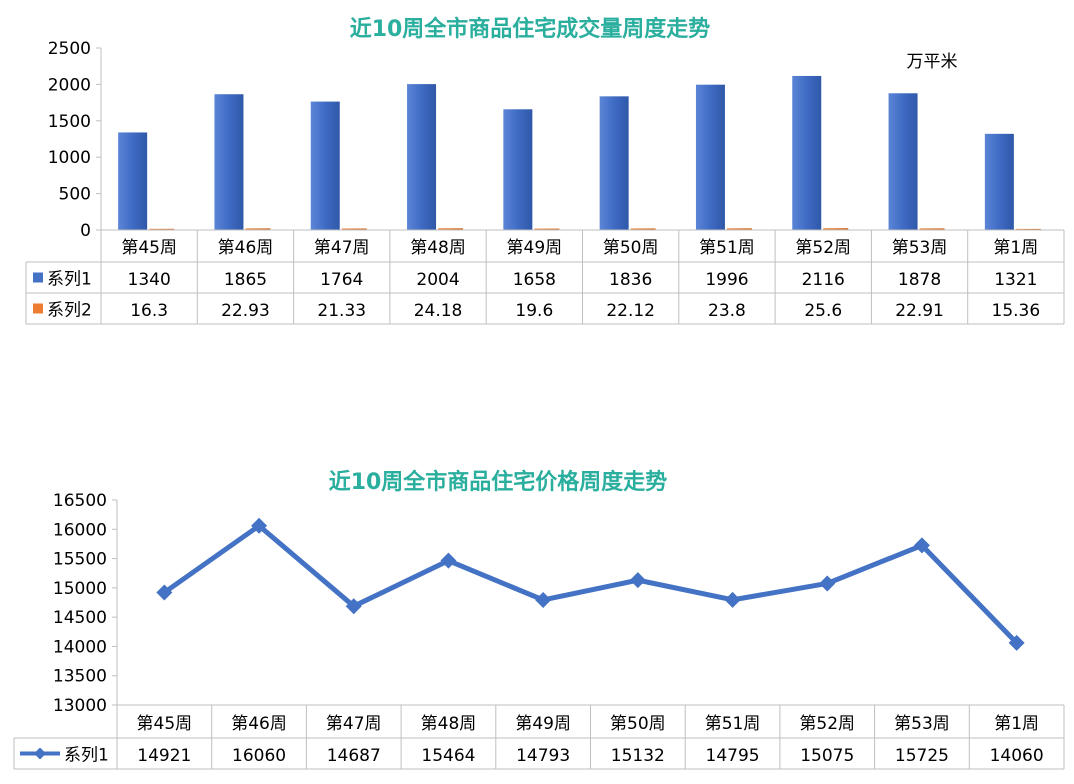 This screenshot has height=784, width=1074. What do you see at coordinates (164, 756) in the screenshot?
I see `data-label: 14921` at bounding box center [164, 756].